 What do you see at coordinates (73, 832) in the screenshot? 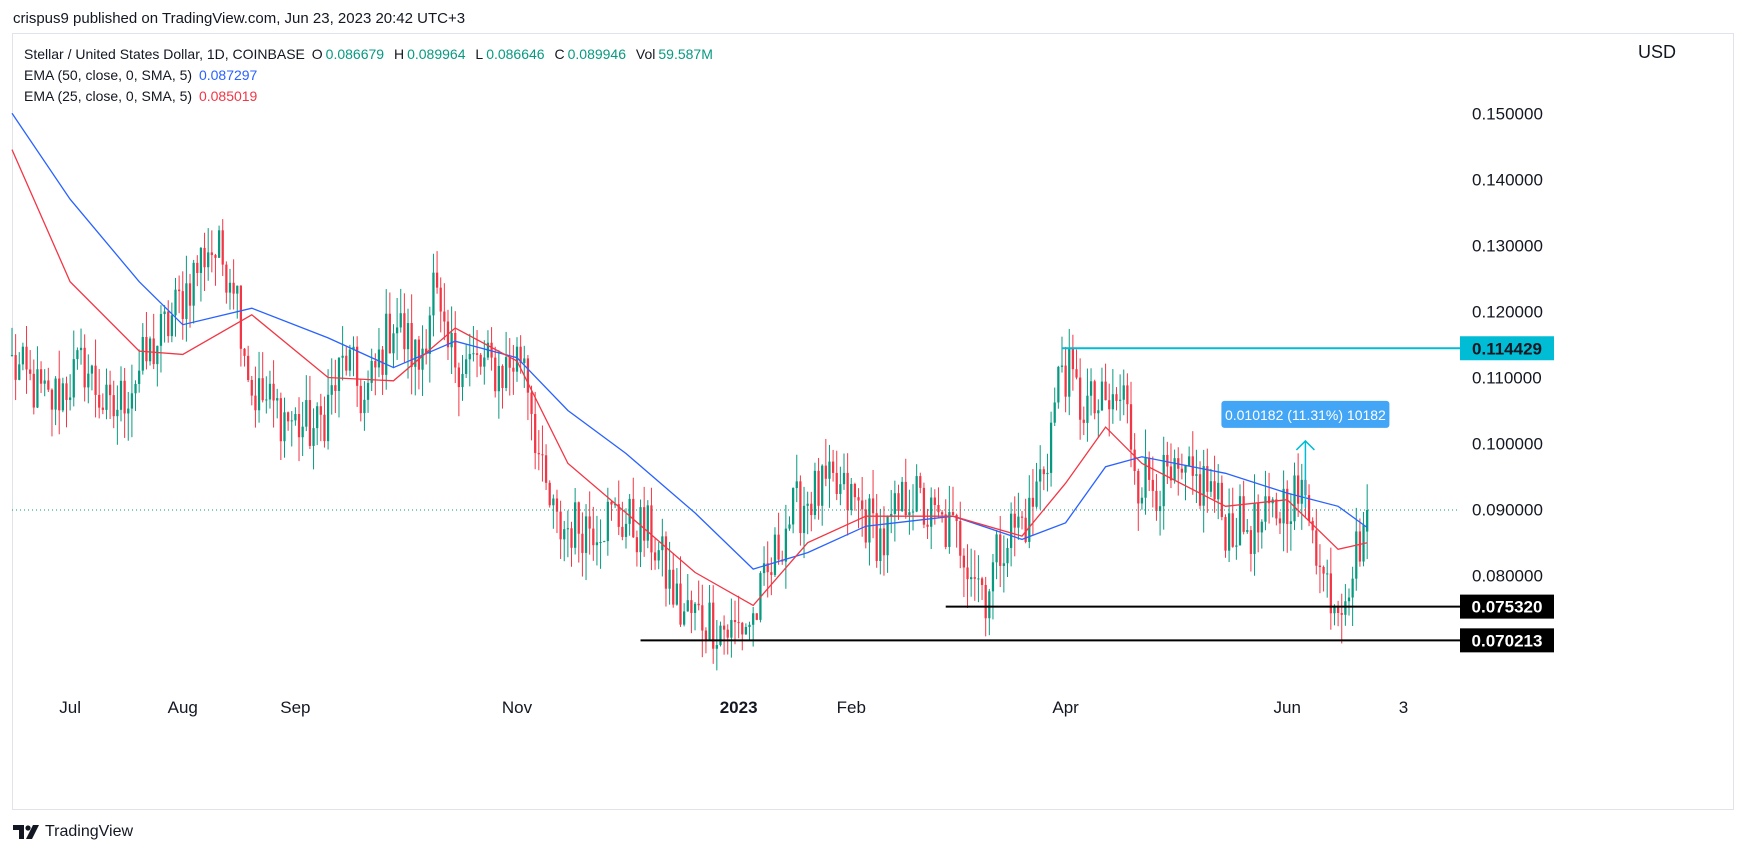
I see `tradingview-footer: TradingView` at bounding box center [73, 832].